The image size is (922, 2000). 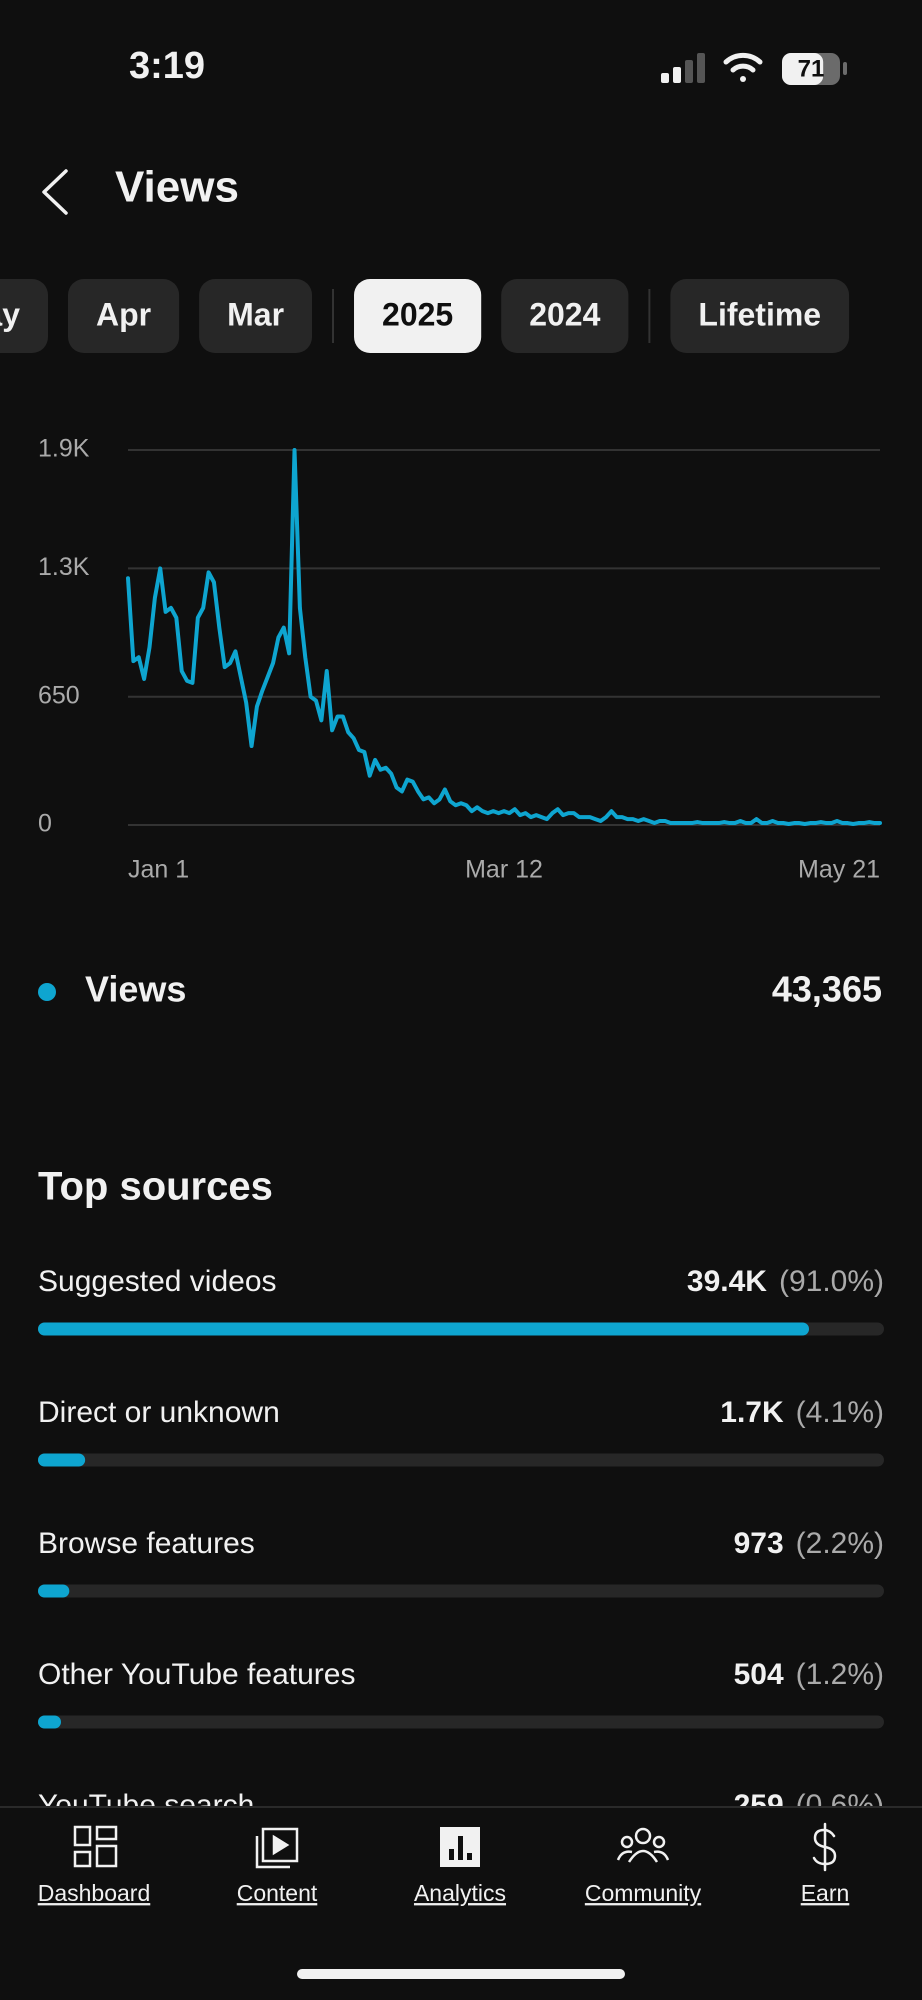 What do you see at coordinates (64, 567) in the screenshot?
I see `y-tick-label: 1.3K` at bounding box center [64, 567].